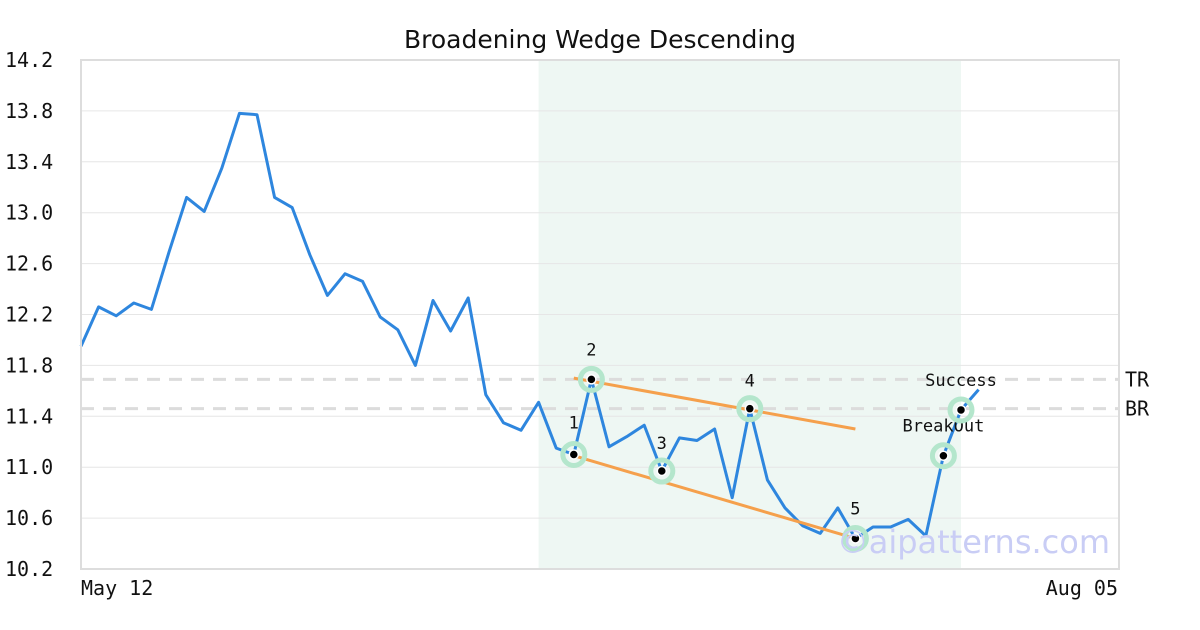  Describe the element at coordinates (29, 569) in the screenshot. I see `y-tick-label-10: 10.2` at that location.